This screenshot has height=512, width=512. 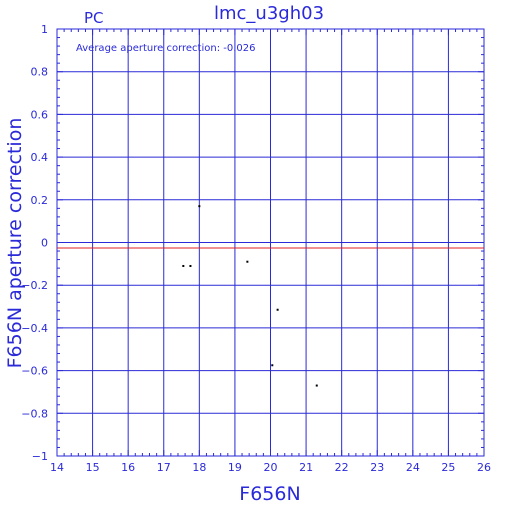 What do you see at coordinates (40, 456) in the screenshot?
I see `y-tick-label: −1` at bounding box center [40, 456].